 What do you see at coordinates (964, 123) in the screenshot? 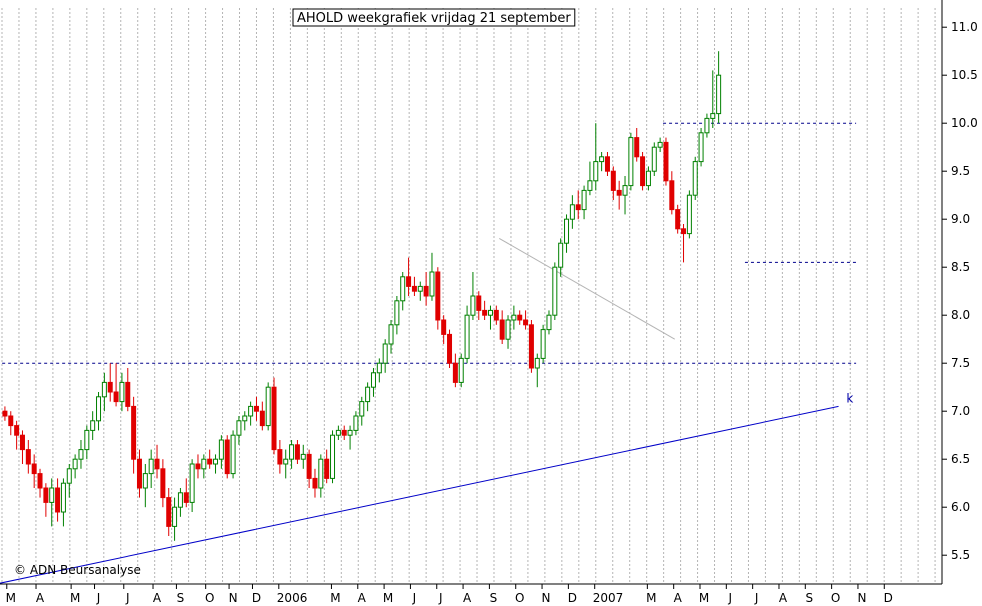
I see `y-tick-label: 10.0` at bounding box center [964, 123].